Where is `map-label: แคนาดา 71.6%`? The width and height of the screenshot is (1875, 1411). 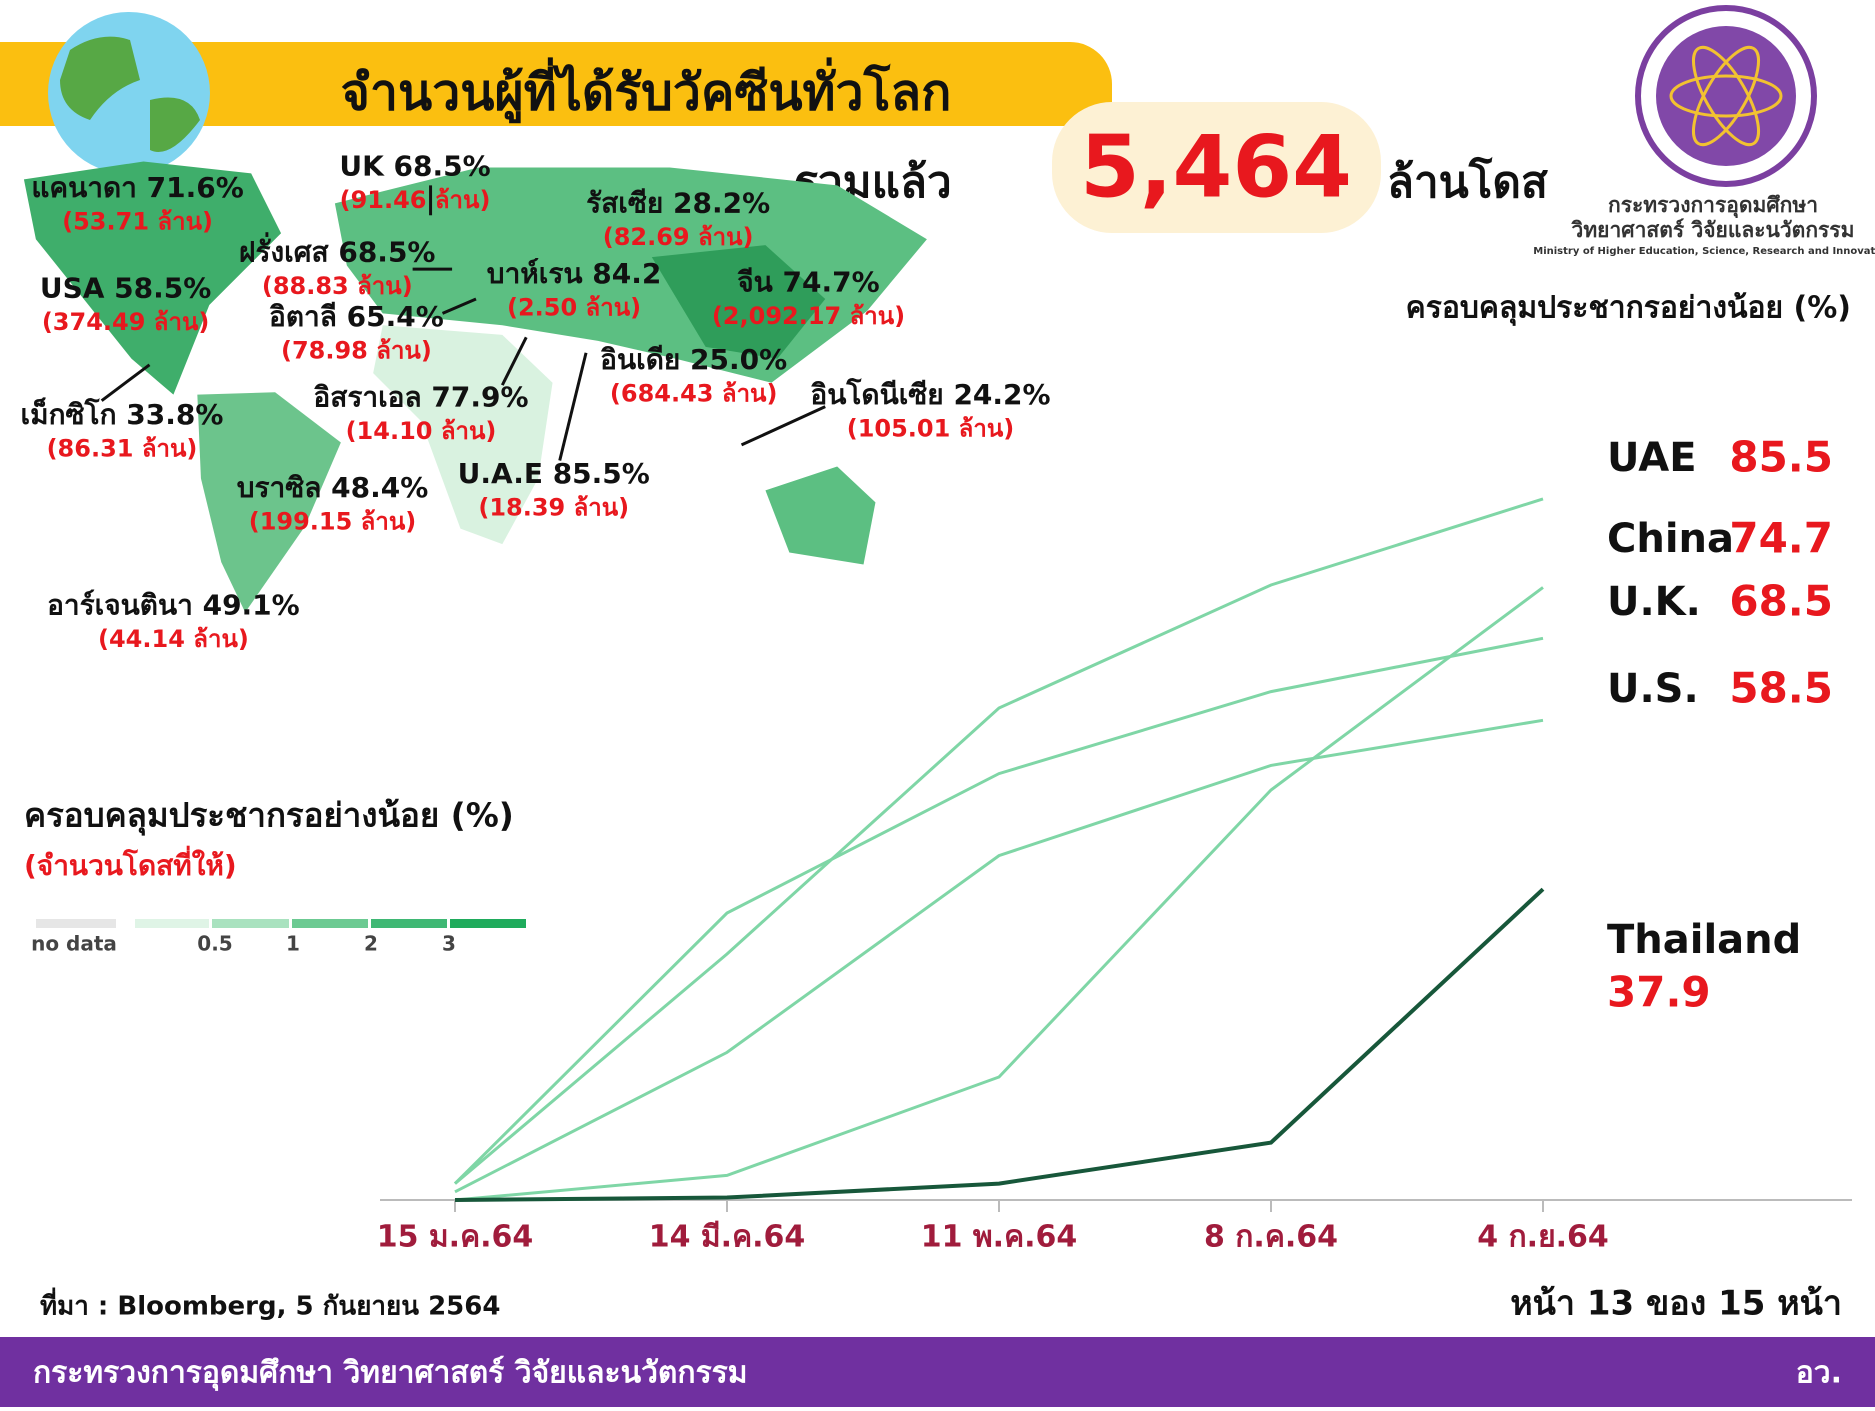 map-label: แคนาดา 71.6% is located at coordinates (137, 187).